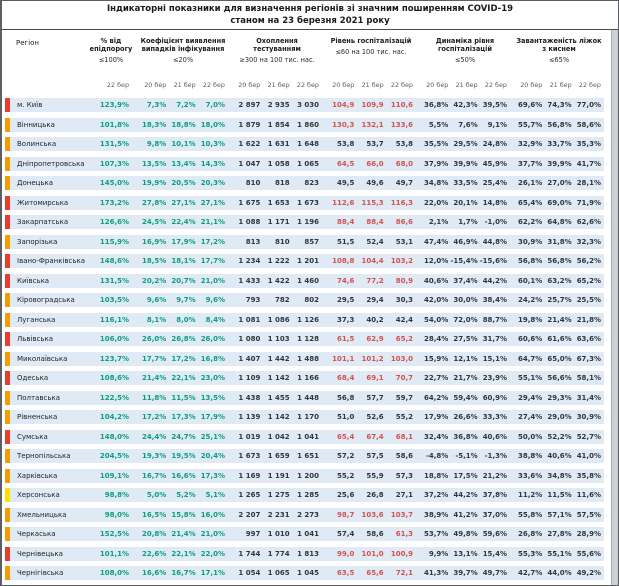 The width and height of the screenshot is (619, 586). What do you see at coordinates (343, 202) in the screenshot?
I see `hospitalization-value: 112,6` at bounding box center [343, 202].